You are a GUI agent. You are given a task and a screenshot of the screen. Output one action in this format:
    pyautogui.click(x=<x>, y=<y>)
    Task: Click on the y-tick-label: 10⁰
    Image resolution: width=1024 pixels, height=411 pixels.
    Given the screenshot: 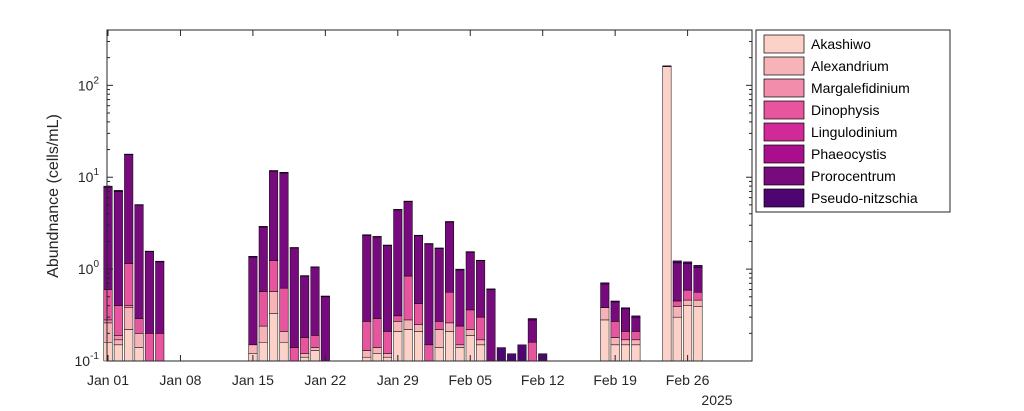 What is the action you would take?
    pyautogui.click(x=89, y=268)
    